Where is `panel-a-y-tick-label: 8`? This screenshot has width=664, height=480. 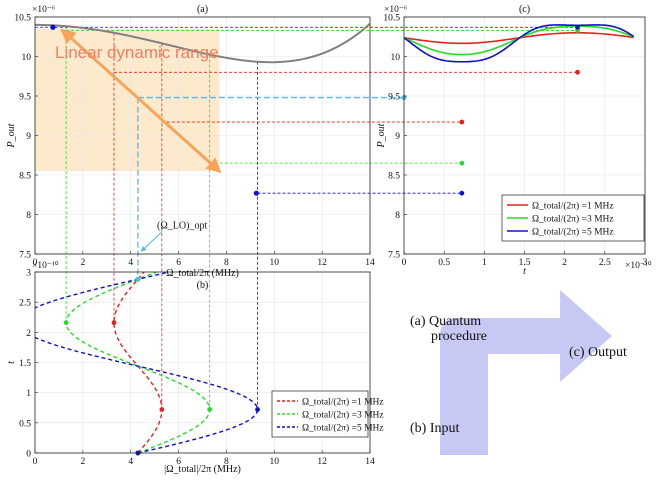
panel-a-y-tick-label: 8 is located at coordinates (28, 216).